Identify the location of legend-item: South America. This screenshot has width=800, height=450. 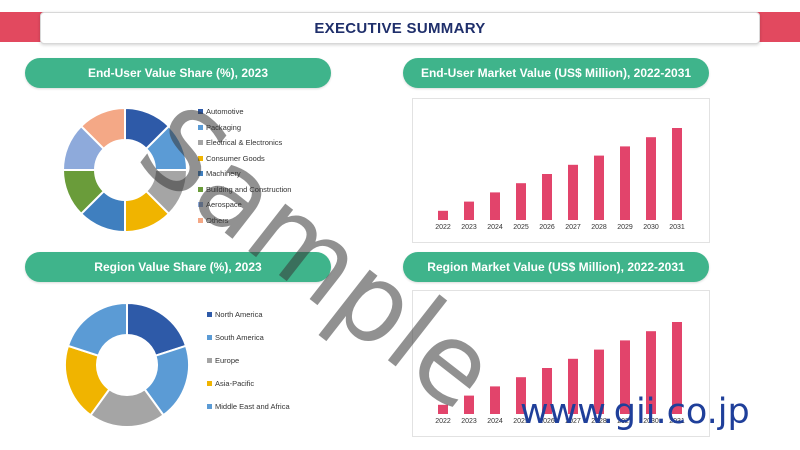
(235, 337).